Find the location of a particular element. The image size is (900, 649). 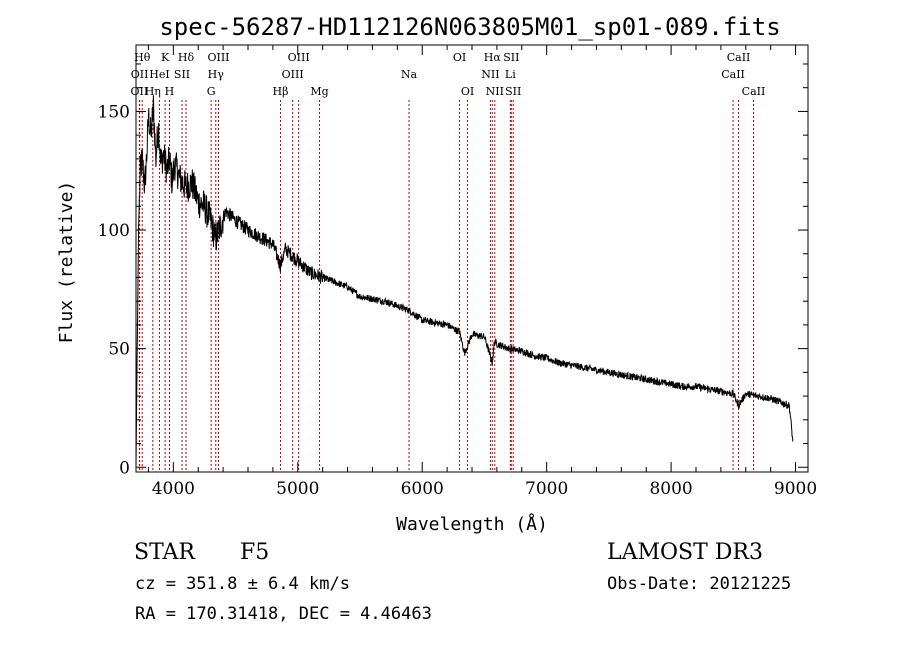

x-tick-label: 8000 is located at coordinates (670, 489).